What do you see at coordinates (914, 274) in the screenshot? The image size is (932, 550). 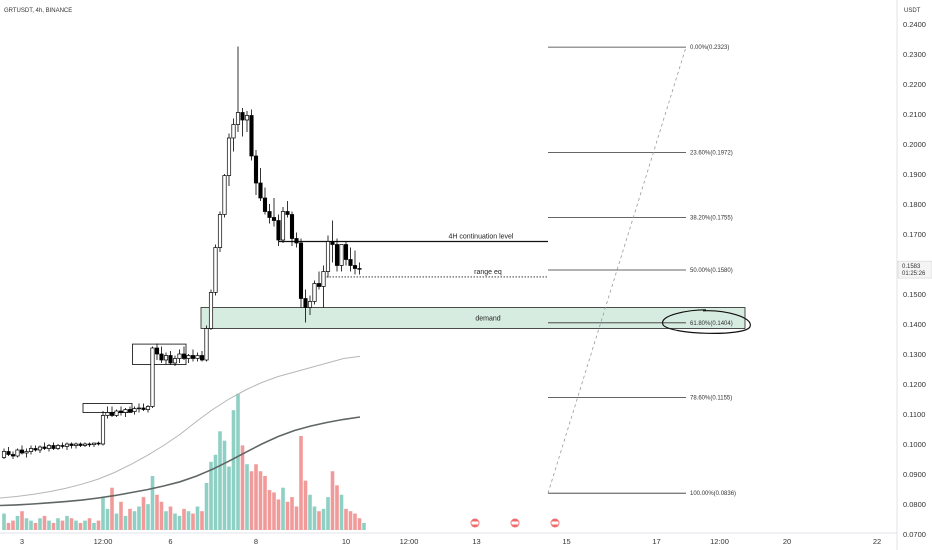 I see `price-tag-countdown: 01:25:26` at bounding box center [914, 274].